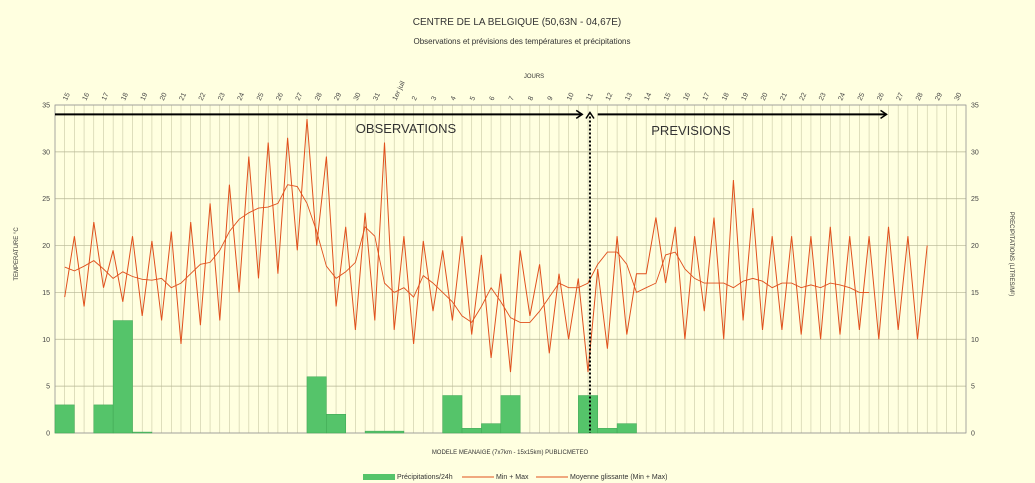  Describe the element at coordinates (46, 199) in the screenshot. I see `y-tick-left: 25` at that location.